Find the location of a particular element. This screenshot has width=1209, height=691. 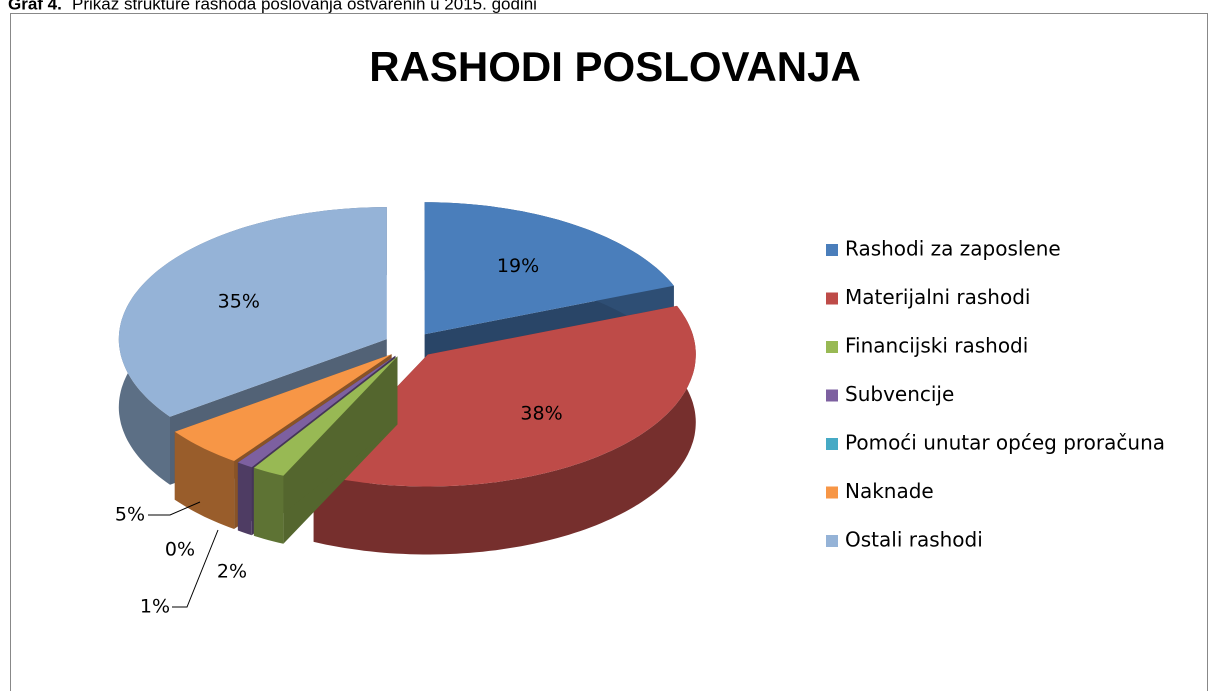

data-label: 1% is located at coordinates (155, 607).